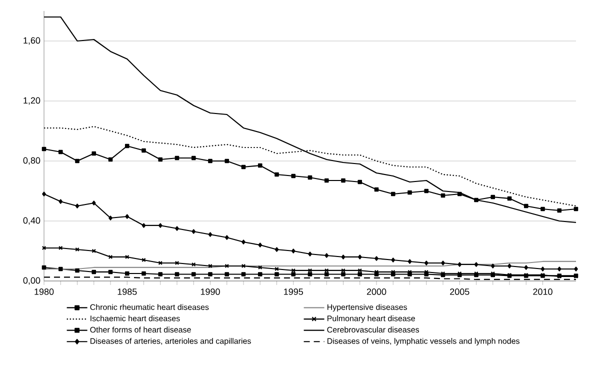 The width and height of the screenshot is (603, 366). I want to click on x-tick-label: 1990, so click(210, 291).